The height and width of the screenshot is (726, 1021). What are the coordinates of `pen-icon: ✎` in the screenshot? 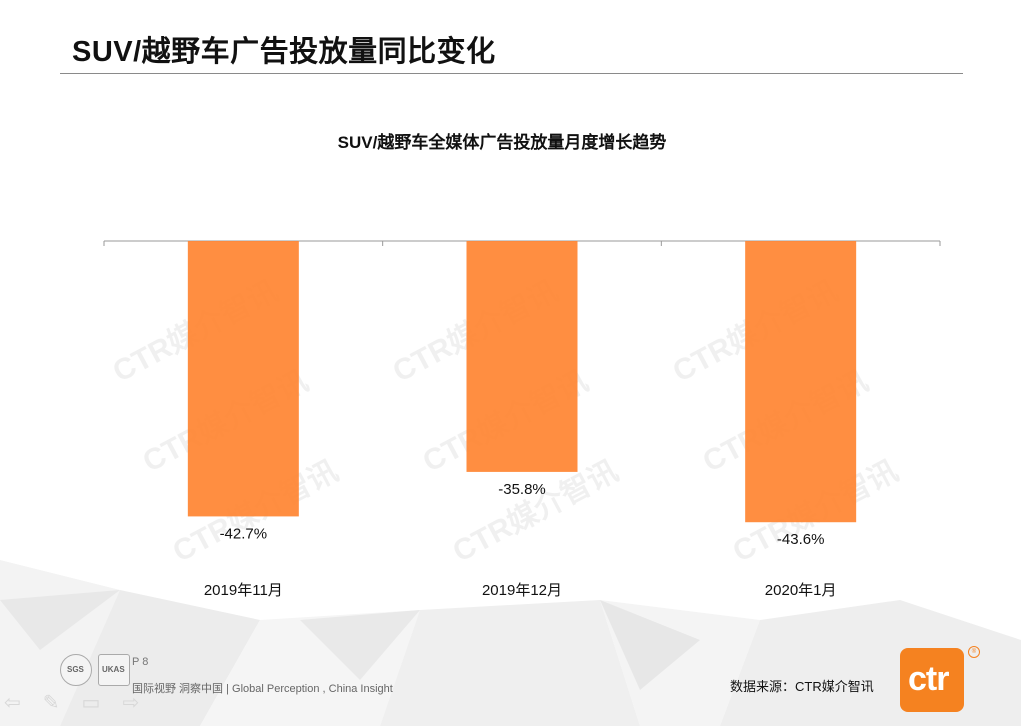 It's located at (62, 703).